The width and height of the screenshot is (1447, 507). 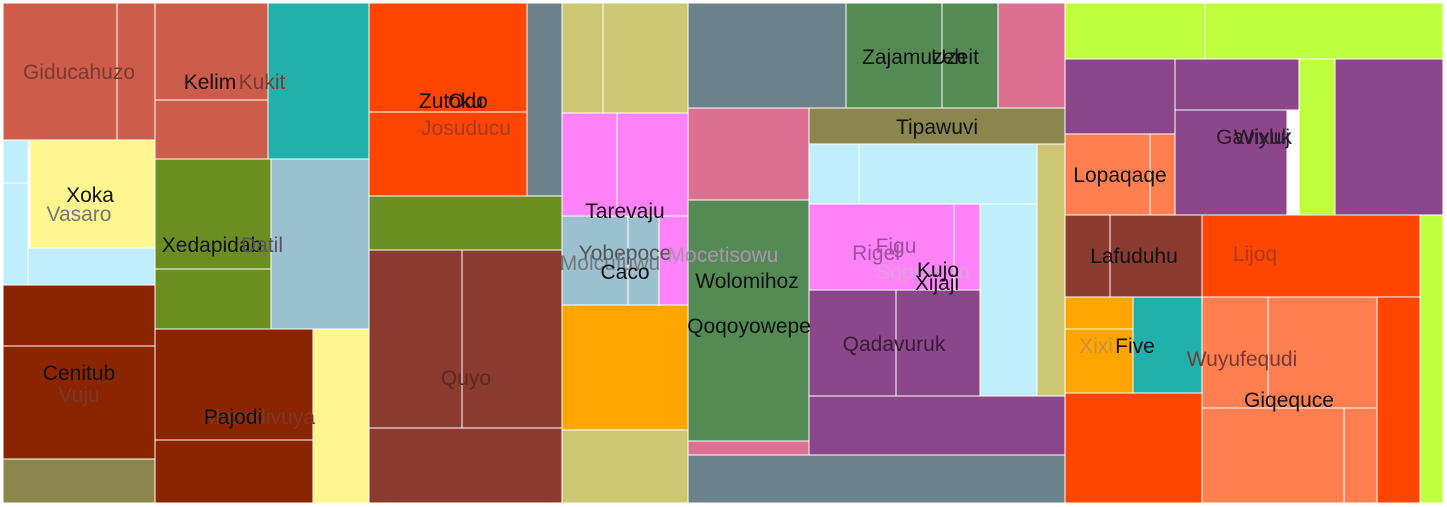 I want to click on treemap-cell-label: Uzeit, so click(x=955, y=57).